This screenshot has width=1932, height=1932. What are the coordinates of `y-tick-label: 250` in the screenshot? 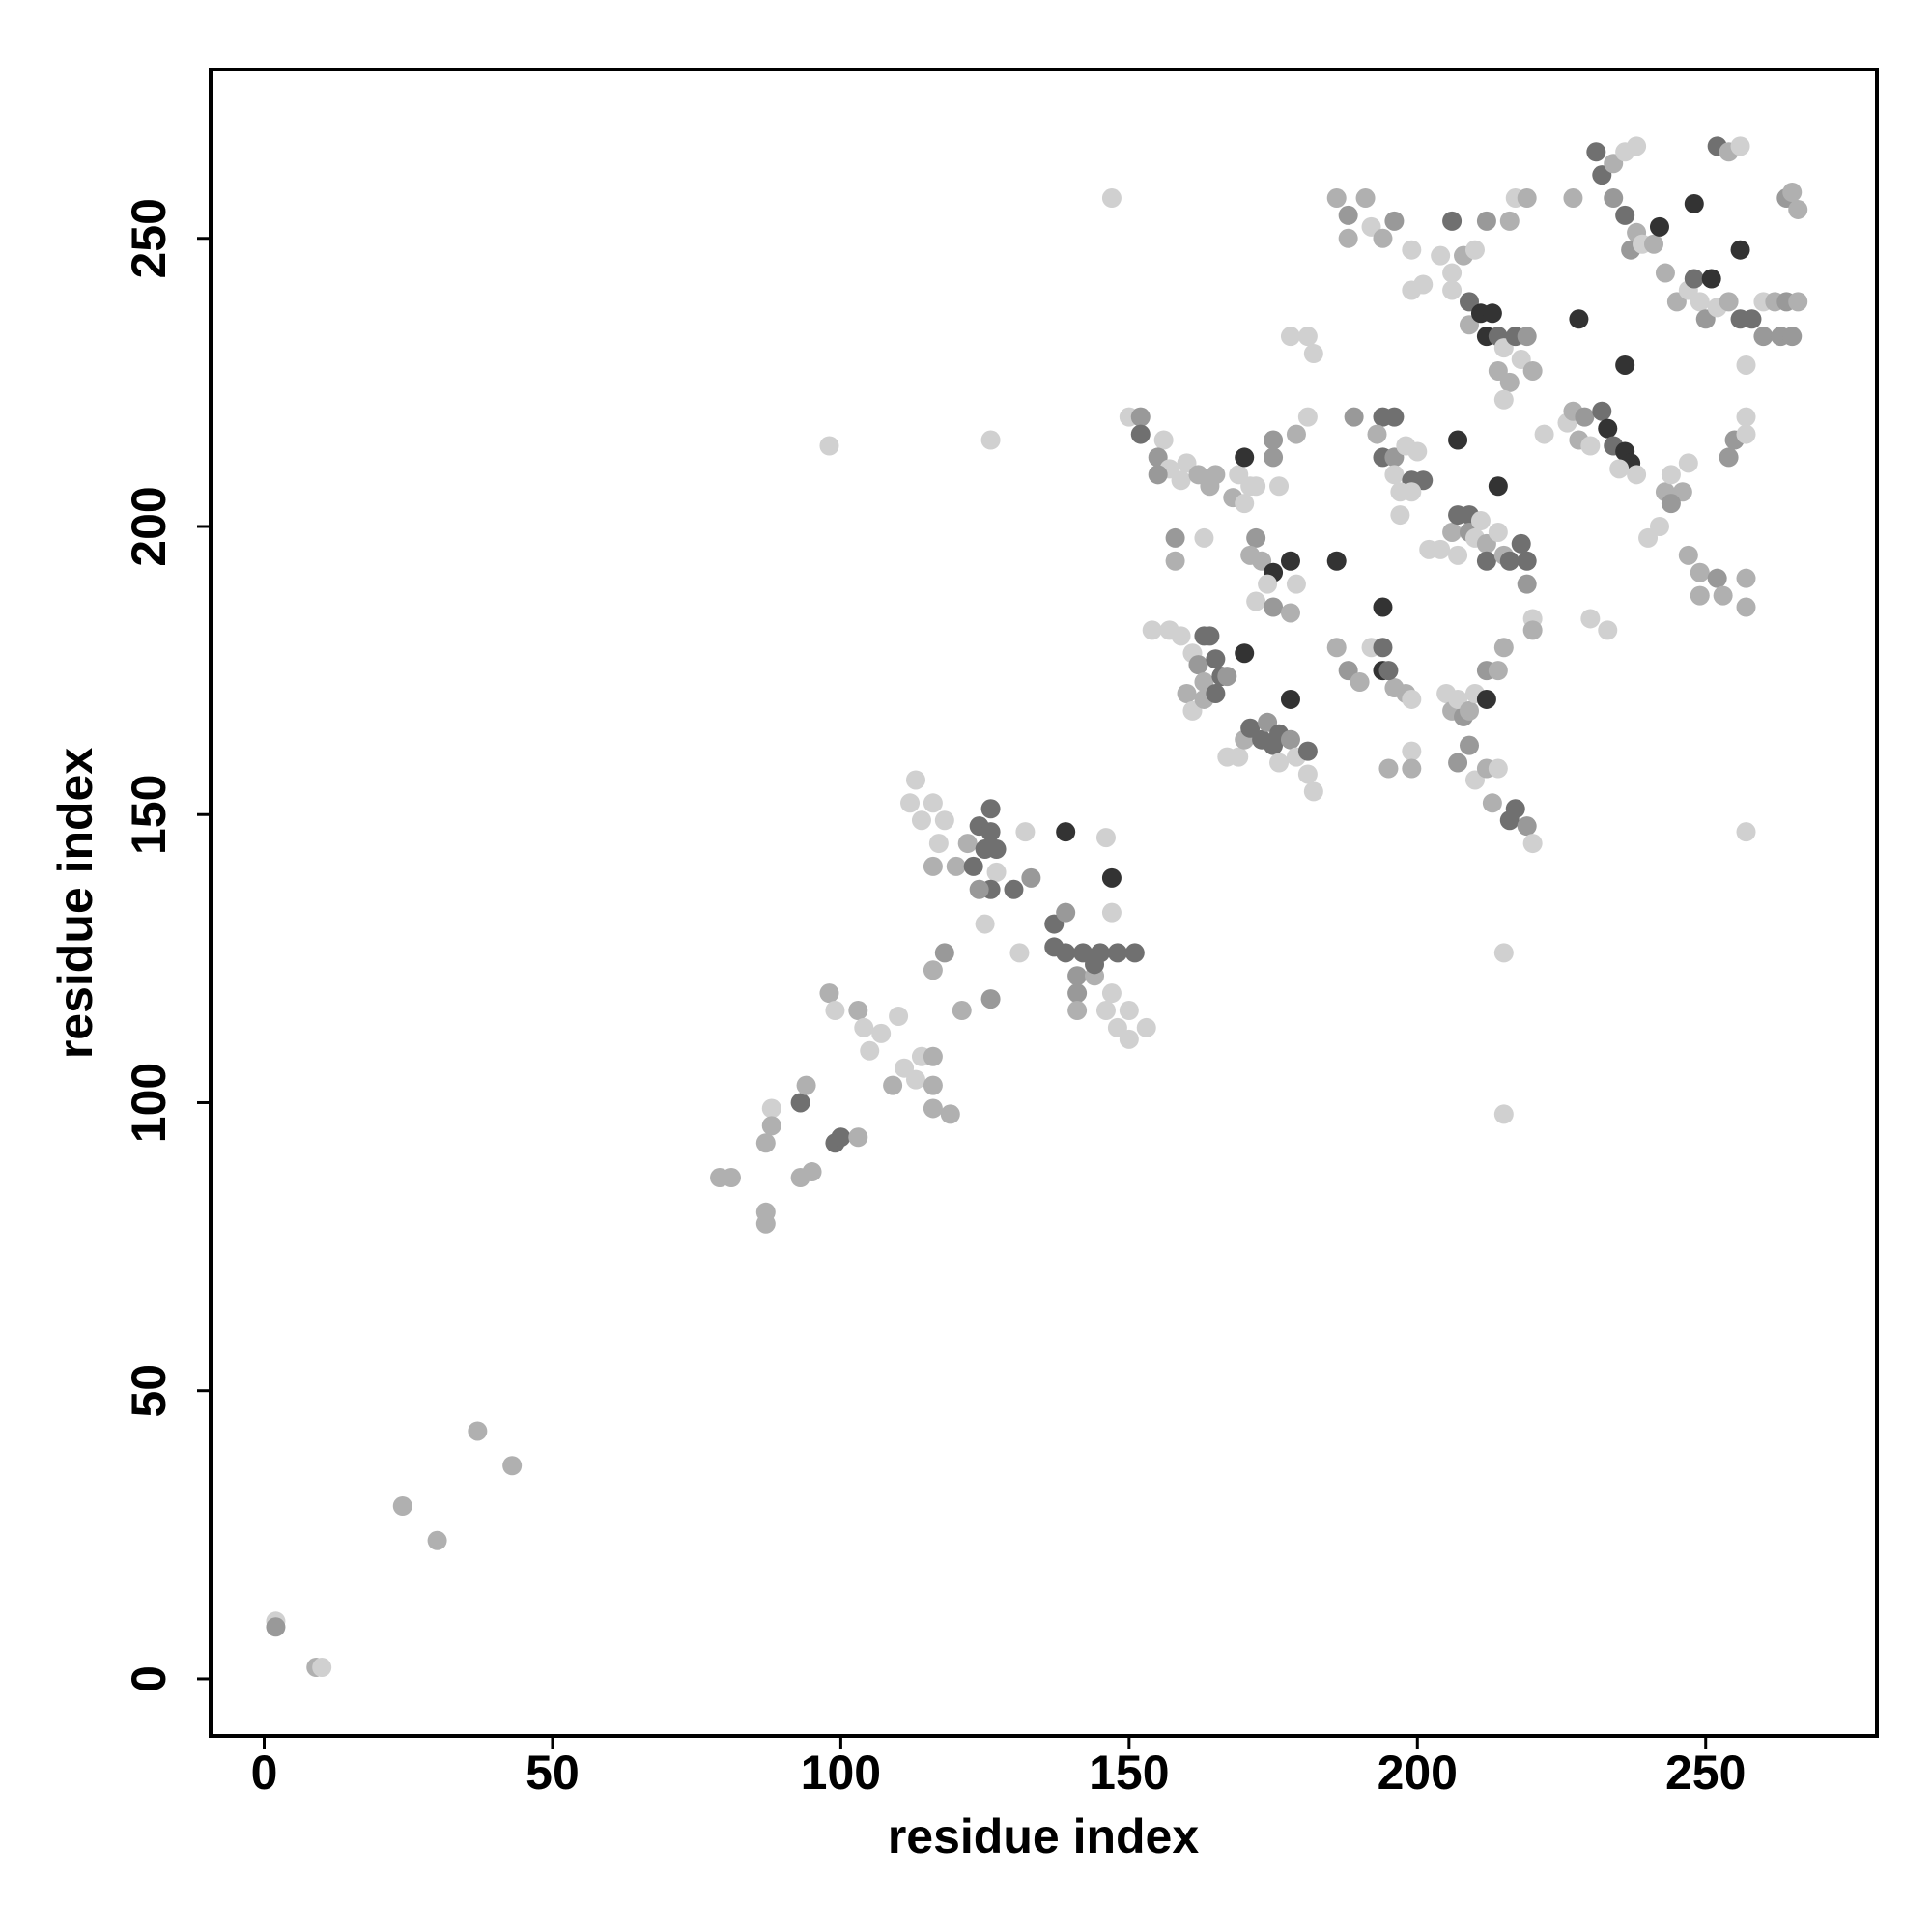 It's located at (149, 238).